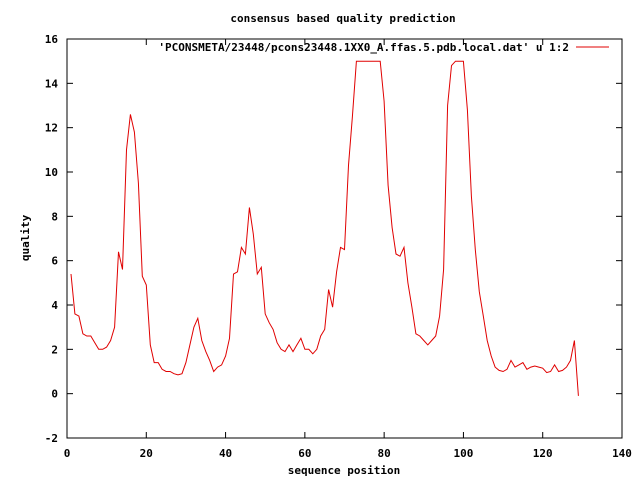 The image size is (640, 480). I want to click on y-tick-label: 4, so click(54, 305).